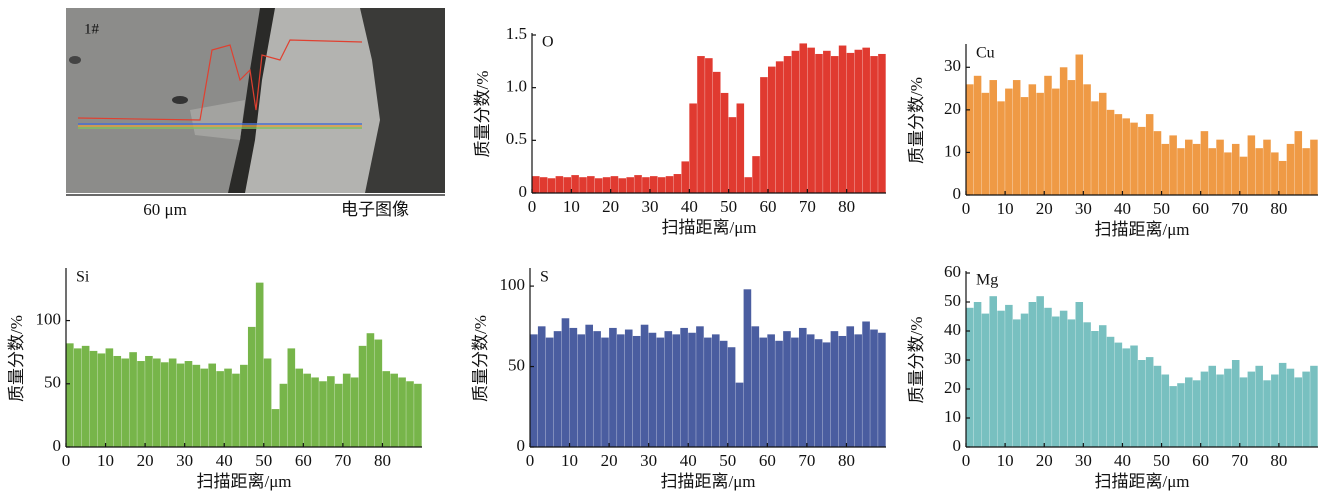 This screenshot has width=1327, height=504. I want to click on x-tick-label: 40, so click(689, 206).